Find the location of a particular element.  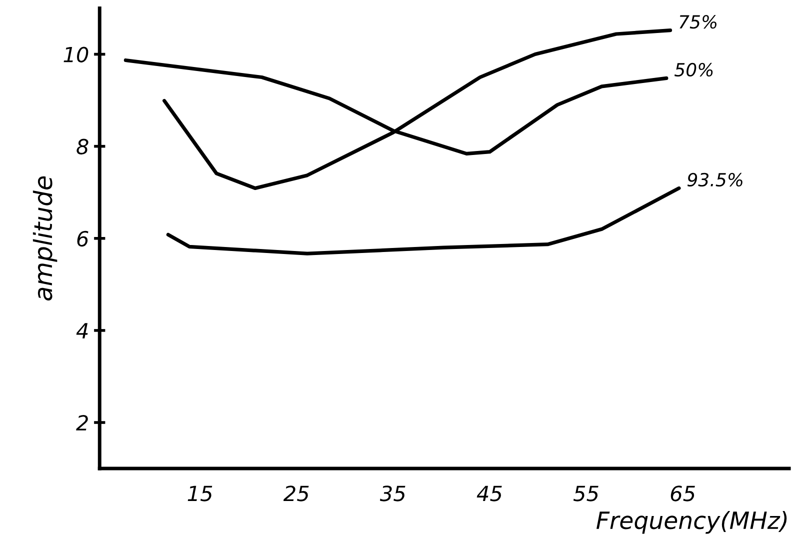

y-tick-label: 6 is located at coordinates (82, 238).